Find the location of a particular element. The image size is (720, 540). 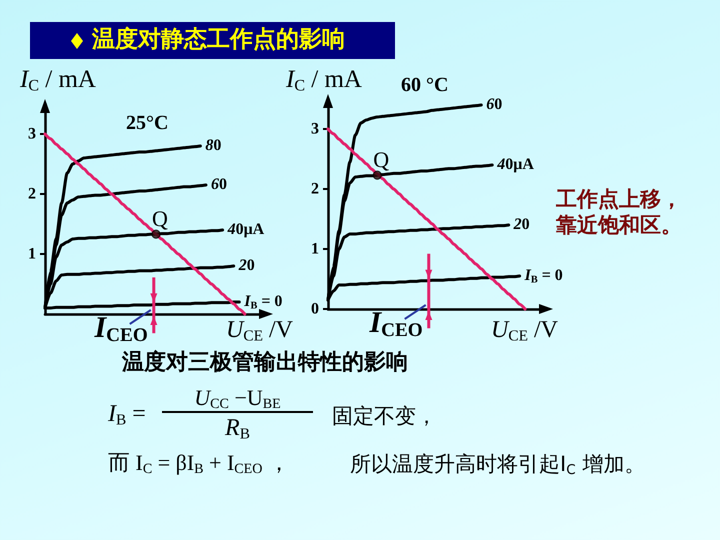

series-label: 80 is located at coordinates (213, 146).